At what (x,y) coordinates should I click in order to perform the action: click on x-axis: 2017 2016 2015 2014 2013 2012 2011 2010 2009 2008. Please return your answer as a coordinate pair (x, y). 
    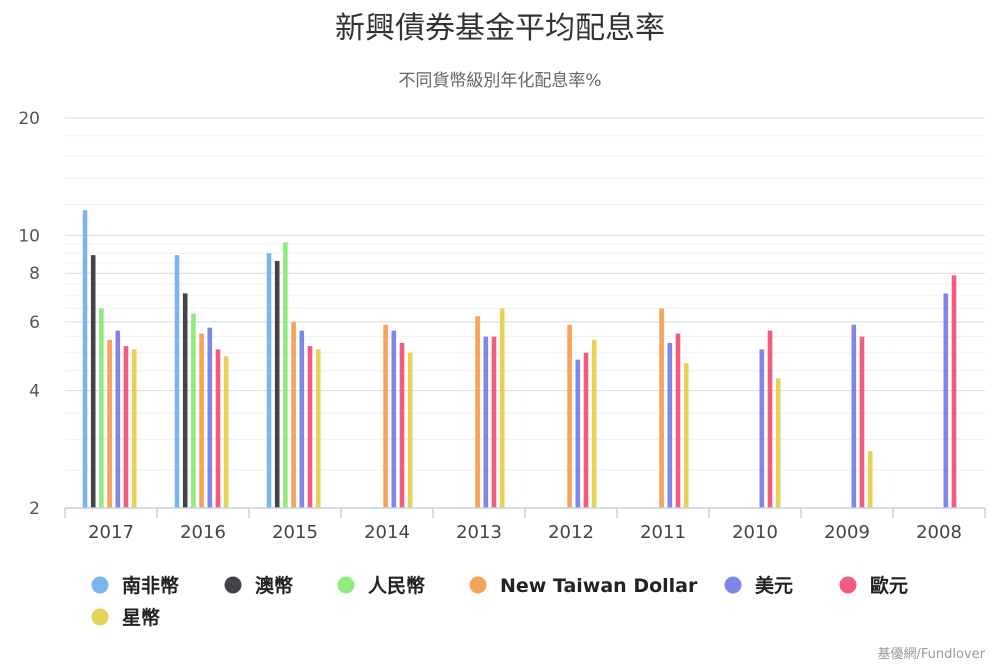
    Looking at the image, I should click on (525, 525).